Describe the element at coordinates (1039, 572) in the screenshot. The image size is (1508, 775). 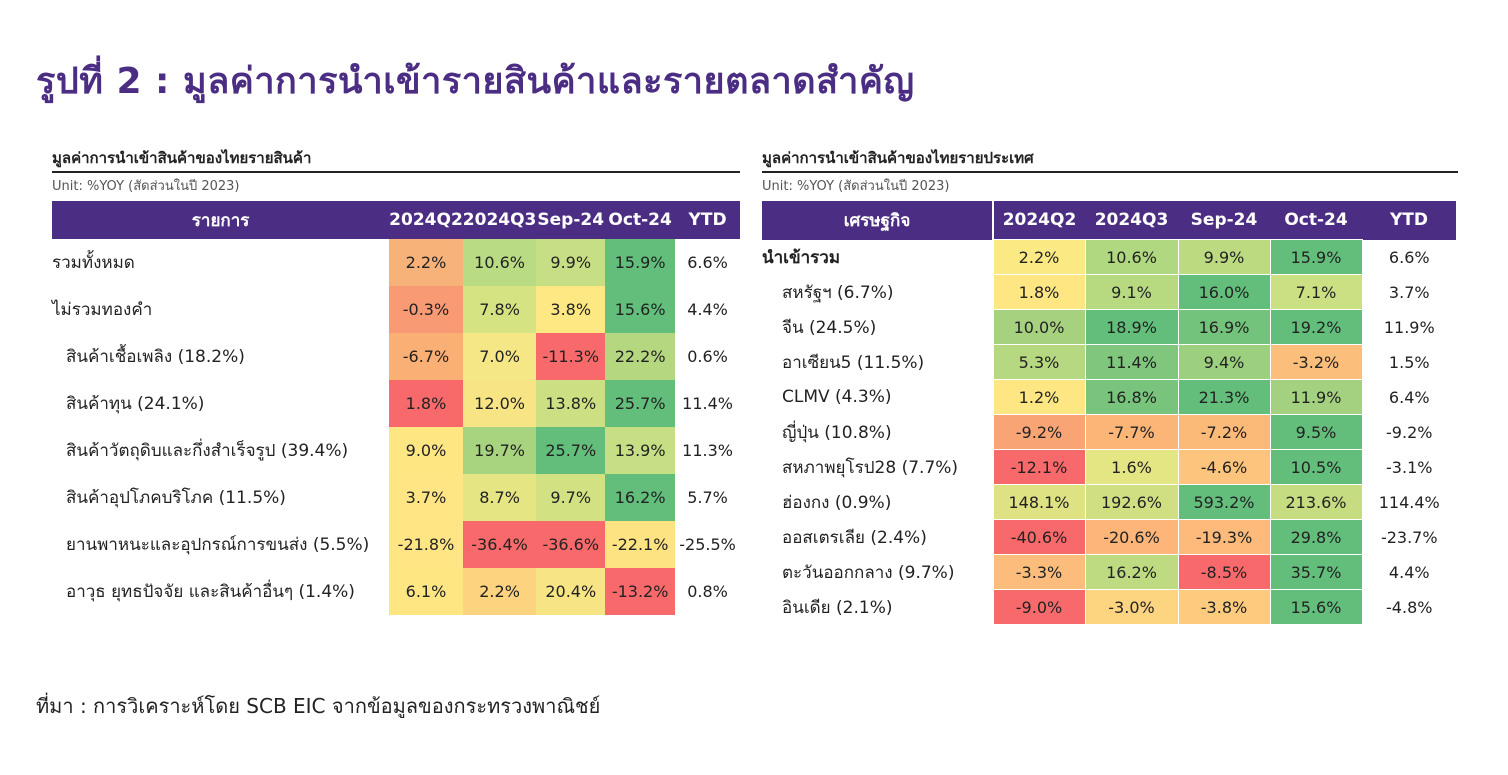
I see `country-heat-cell: -3.3%` at that location.